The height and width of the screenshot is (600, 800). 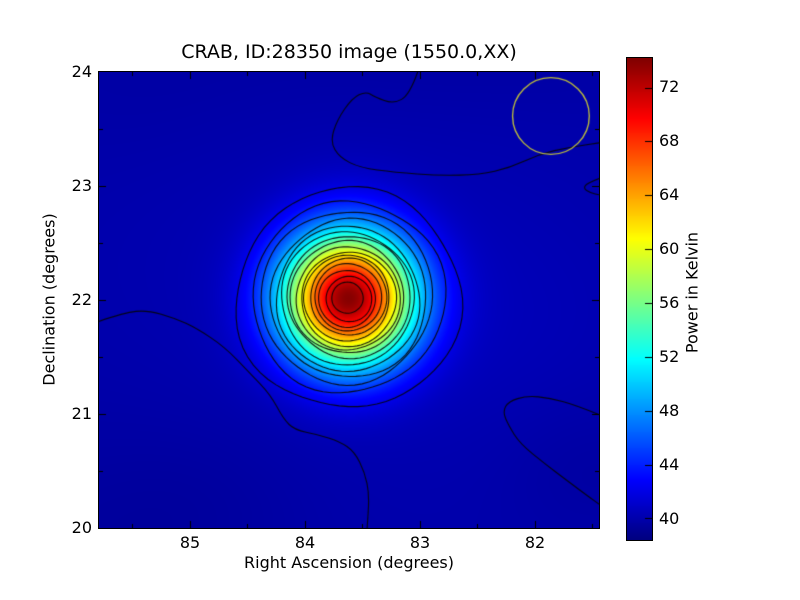 What do you see at coordinates (349, 562) in the screenshot?
I see `x-axis-label: Right Ascension (degrees)` at bounding box center [349, 562].